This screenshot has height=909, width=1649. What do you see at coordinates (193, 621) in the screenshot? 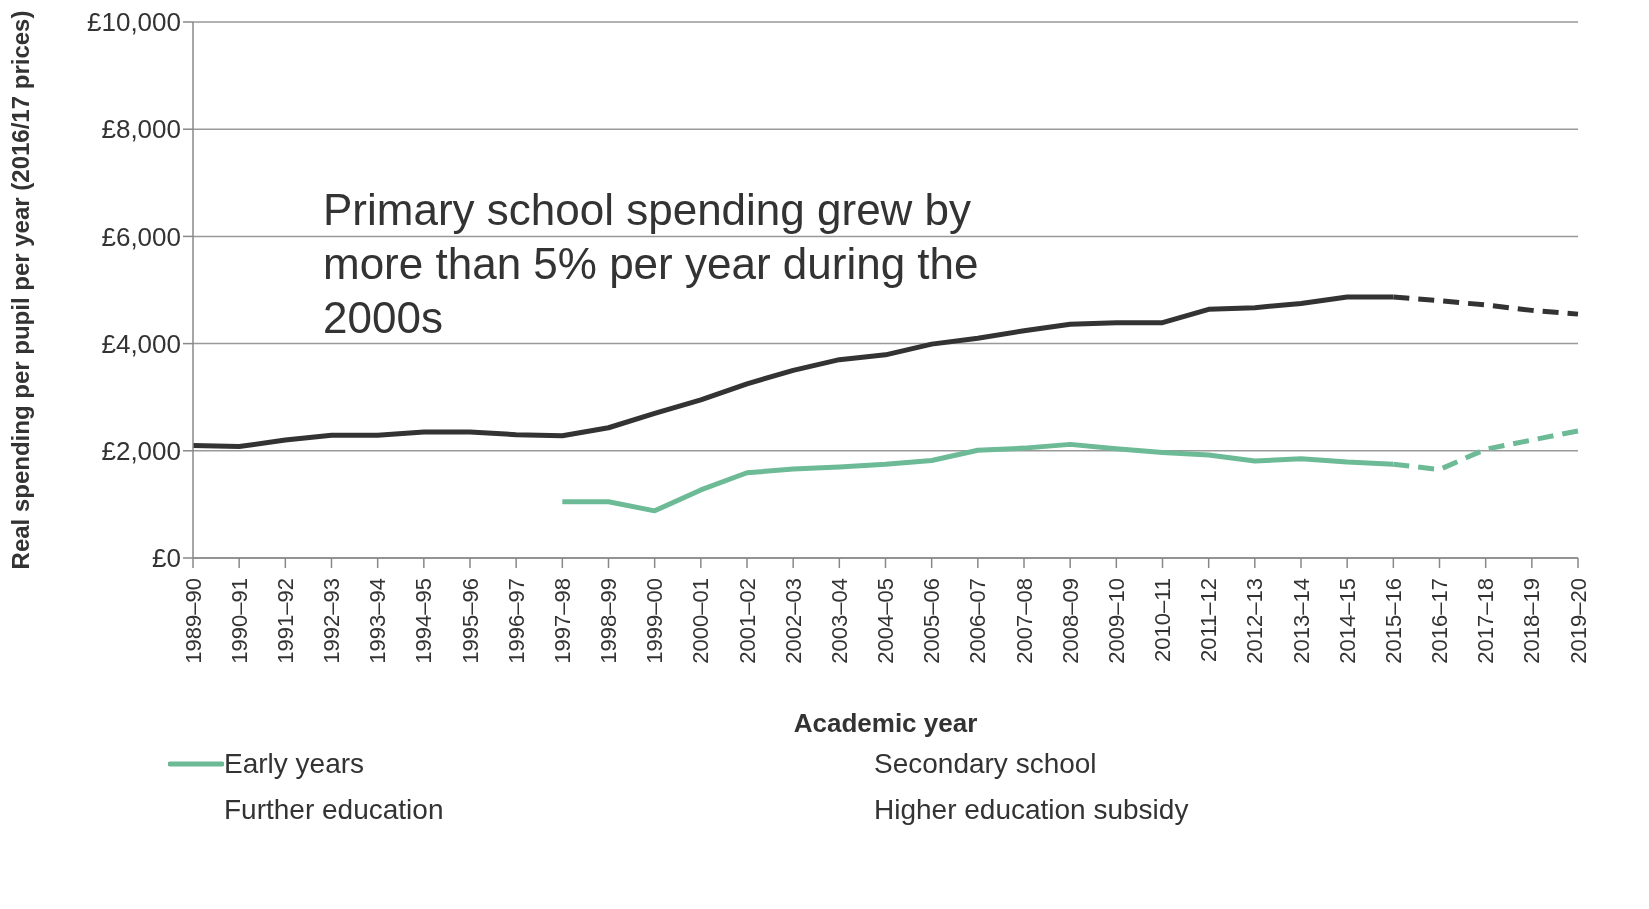
I see `x-tick-label: 1989–90` at bounding box center [193, 621].